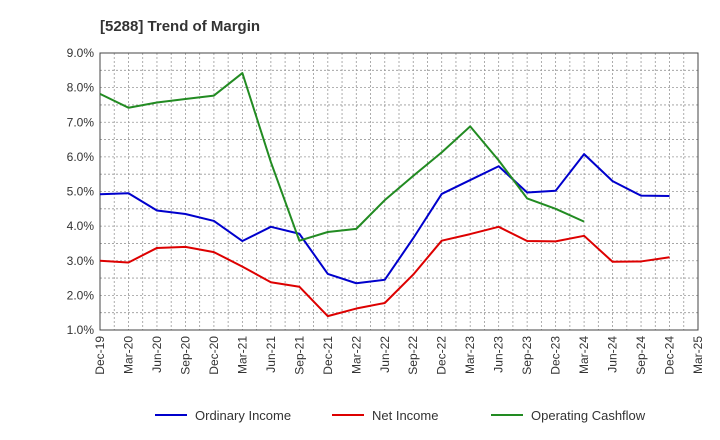 The image size is (720, 440). Describe the element at coordinates (81, 295) in the screenshot. I see `y-tick-label: 2.0%` at that location.